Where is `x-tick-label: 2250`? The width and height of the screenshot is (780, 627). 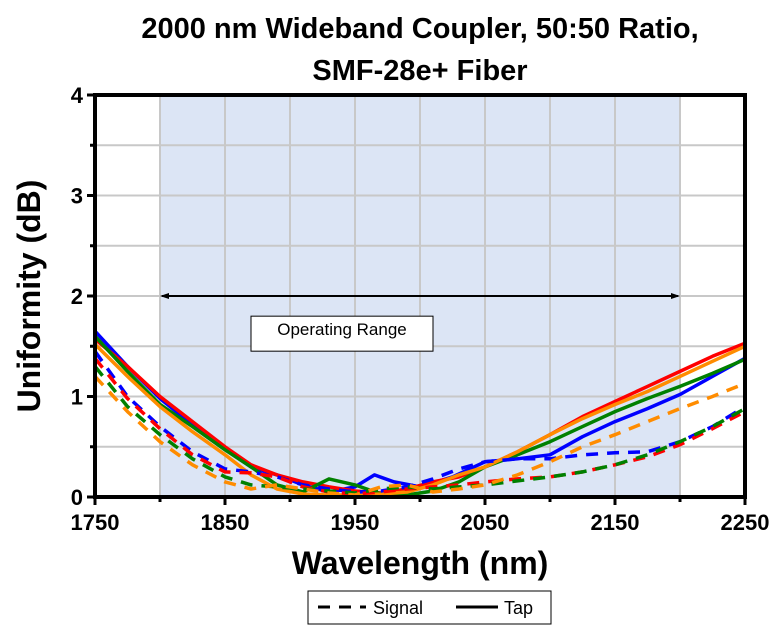
x-tick-label: 2250 is located at coordinates (745, 522).